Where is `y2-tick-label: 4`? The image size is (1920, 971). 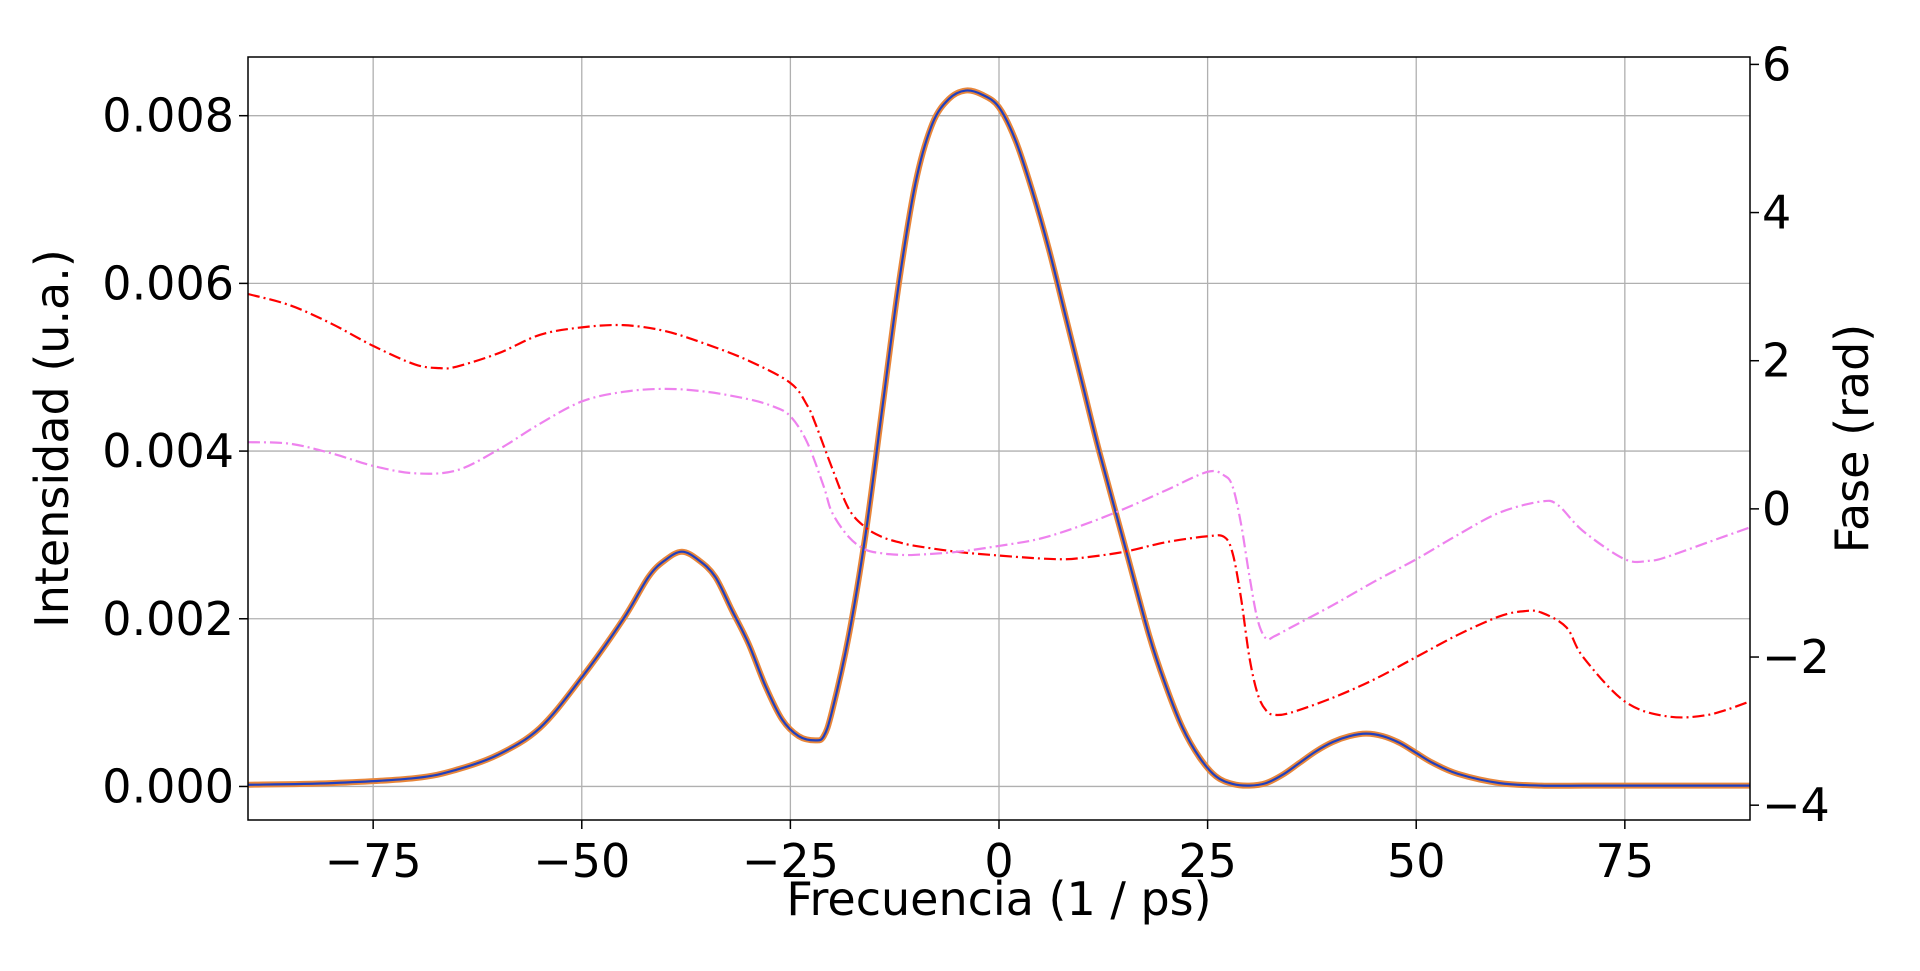
y2-tick-label: 4 is located at coordinates (1776, 213).